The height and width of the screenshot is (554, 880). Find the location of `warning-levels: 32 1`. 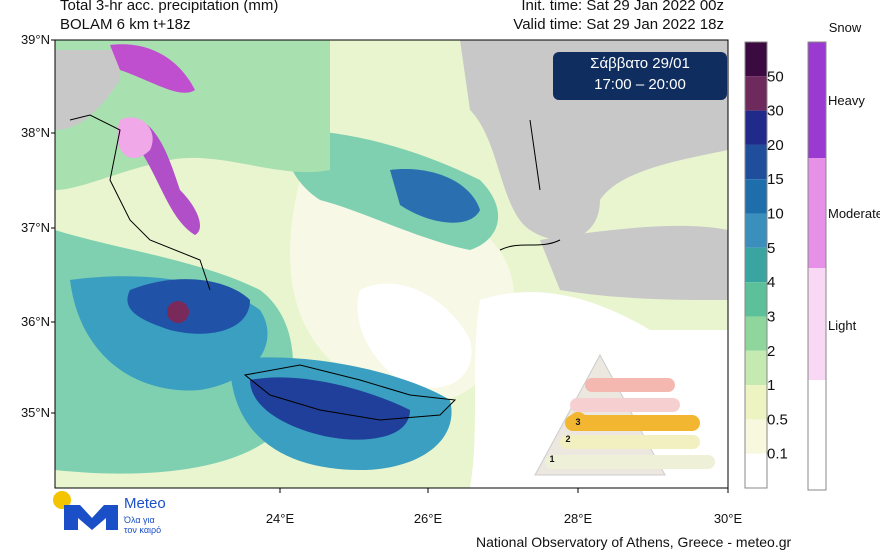

warning-levels: 32 1 is located at coordinates (564, 440).